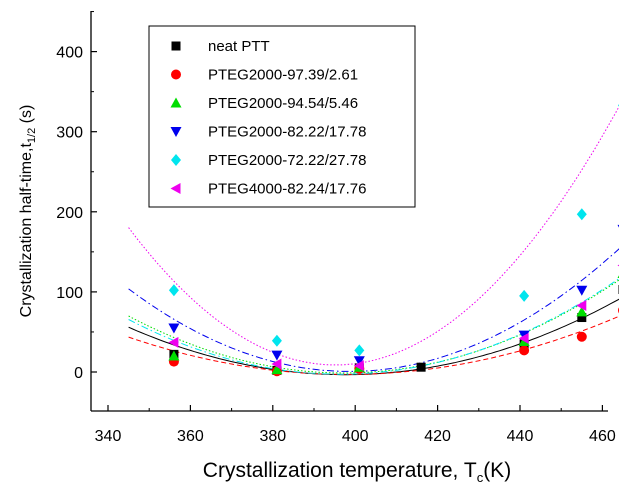  What do you see at coordinates (69, 293) in the screenshot?
I see `y-tick-label: 100` at bounding box center [69, 293].